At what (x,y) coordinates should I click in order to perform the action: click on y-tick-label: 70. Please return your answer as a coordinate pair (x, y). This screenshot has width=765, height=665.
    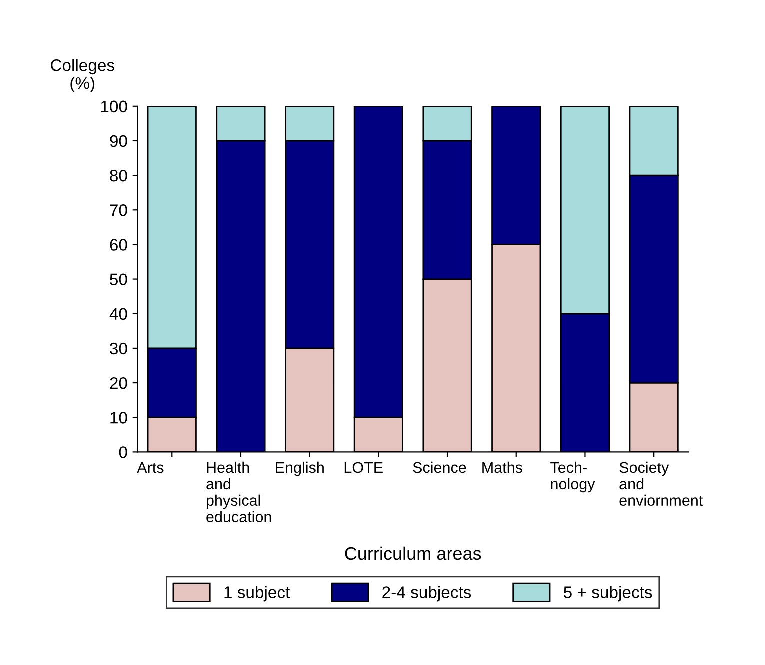
    Looking at the image, I should click on (119, 210).